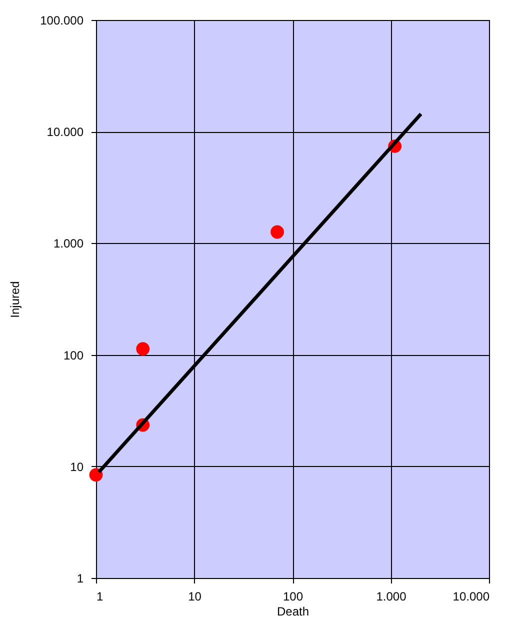 This screenshot has width=528, height=639. What do you see at coordinates (80, 579) in the screenshot?
I see `y-tick-label: 1` at bounding box center [80, 579].